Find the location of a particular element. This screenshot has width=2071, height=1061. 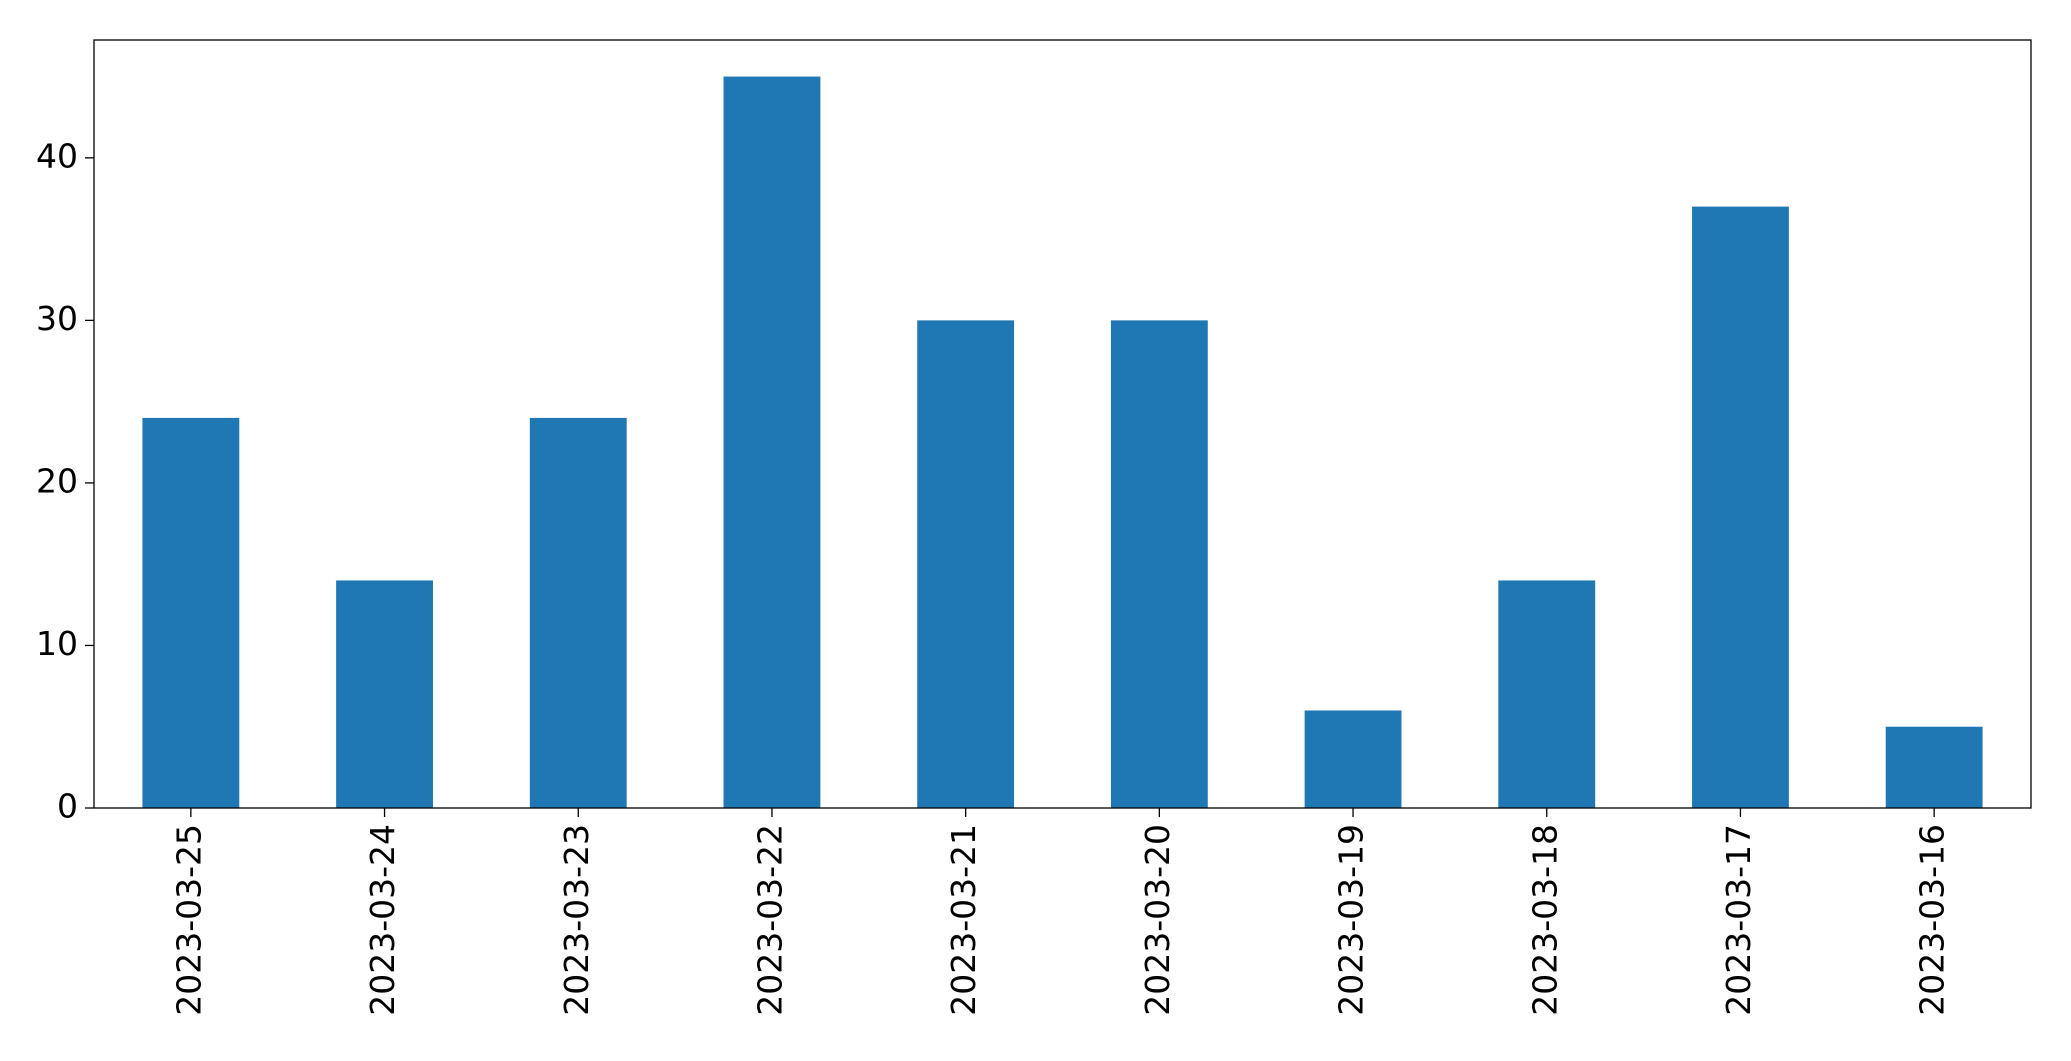

y-tick-label: 30 is located at coordinates (57, 318).